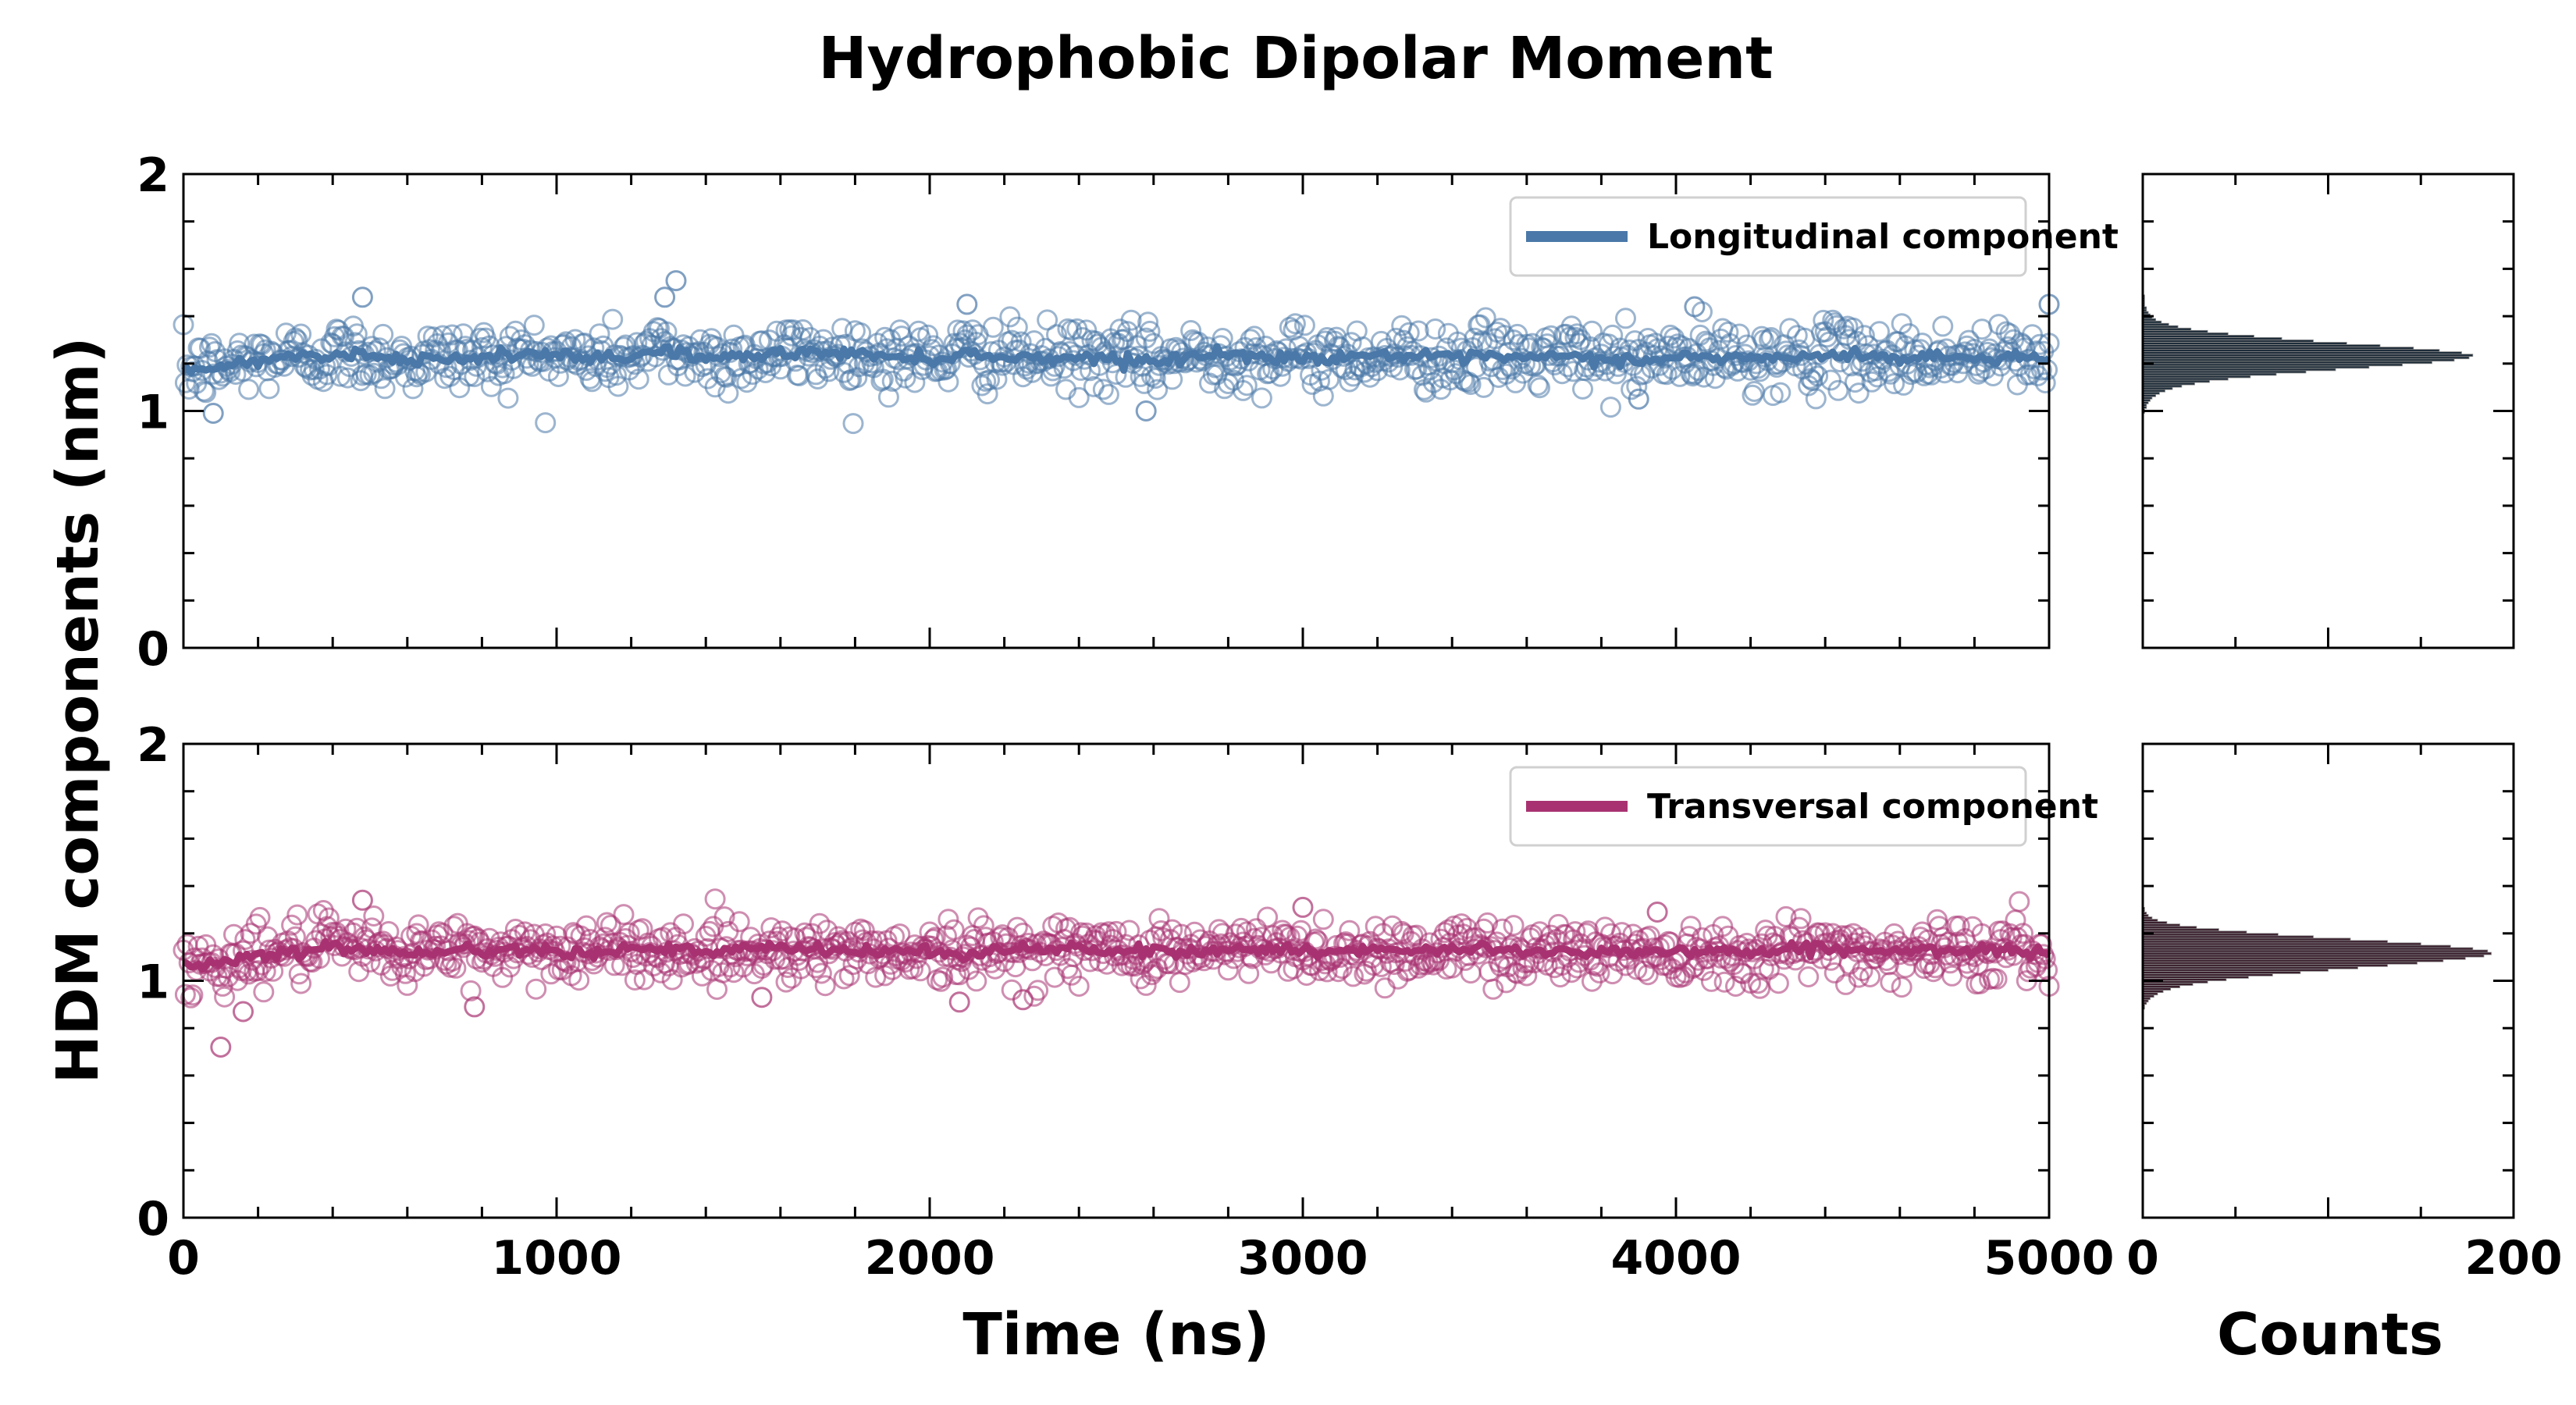 The width and height of the screenshot is (2576, 1405). Describe the element at coordinates (1296, 59) in the screenshot. I see `figure-title: Hydrophobic Dipolar Moment` at that location.